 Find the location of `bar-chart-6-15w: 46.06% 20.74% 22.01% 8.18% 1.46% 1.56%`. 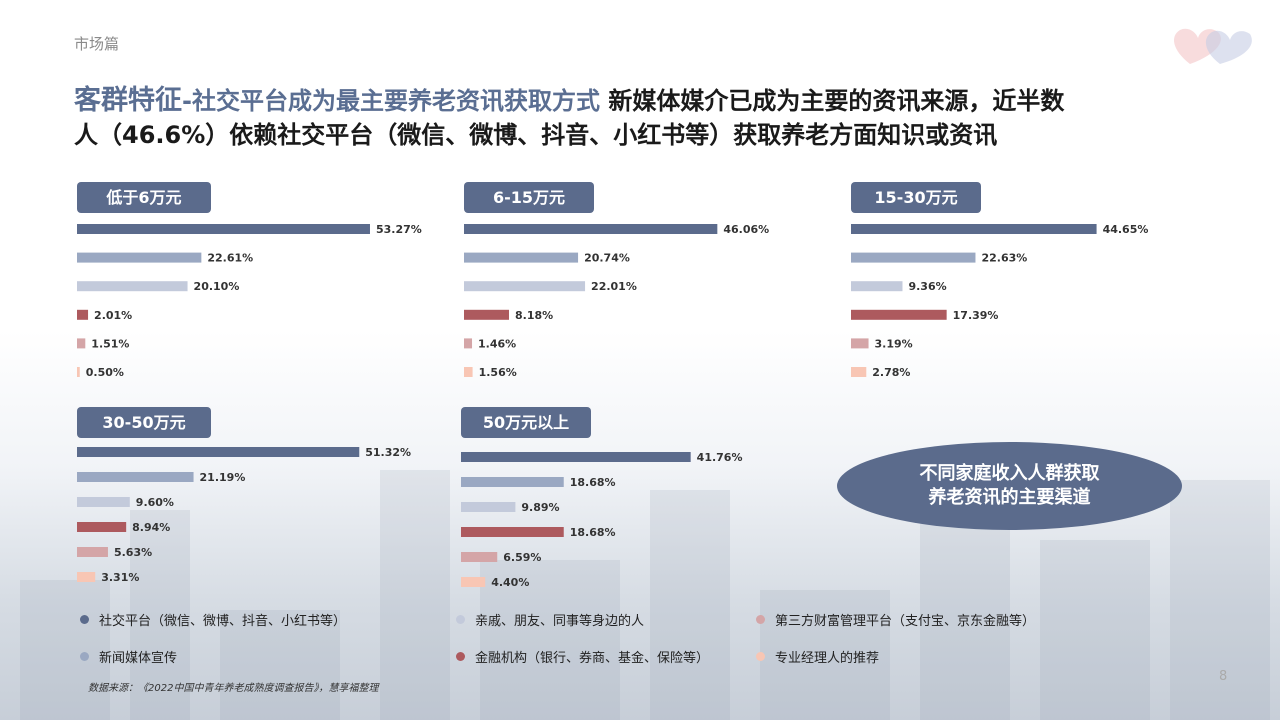

bar-chart-6-15w: 46.06% 20.74% 22.01% 8.18% 1.46% 1.56% is located at coordinates (616, 301).